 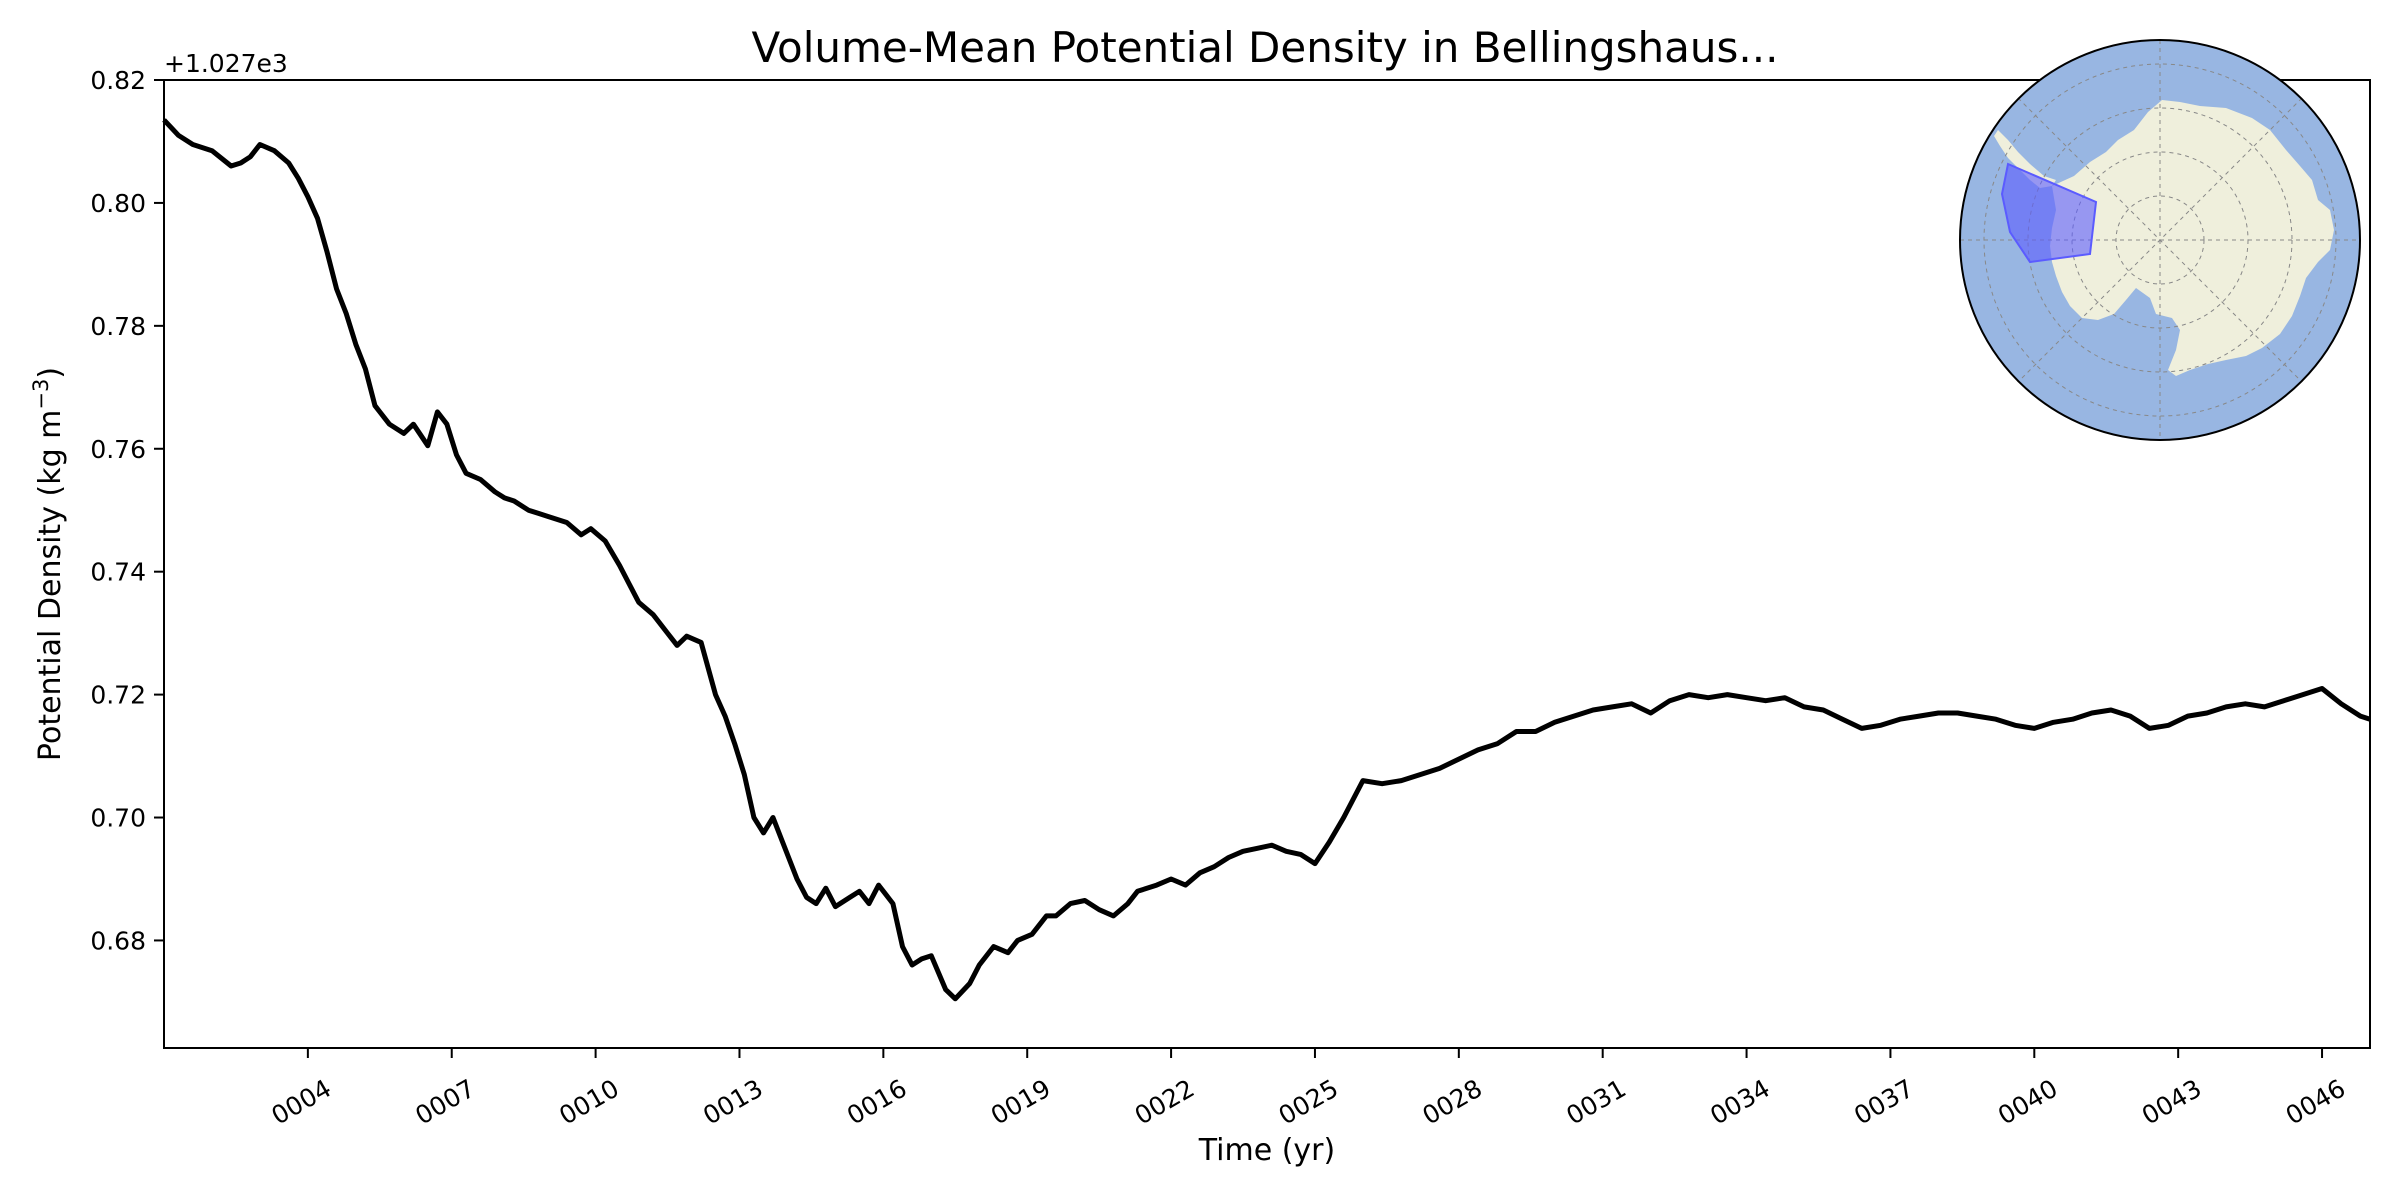 I want to click on x-tick-label: 0043, so click(x=2172, y=1102).